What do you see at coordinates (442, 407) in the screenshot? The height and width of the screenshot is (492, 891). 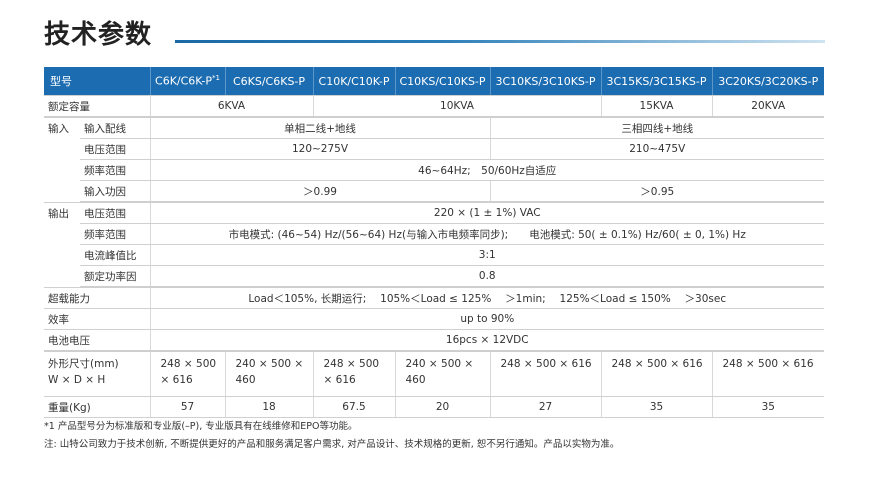 I see `cell: 20` at bounding box center [442, 407].